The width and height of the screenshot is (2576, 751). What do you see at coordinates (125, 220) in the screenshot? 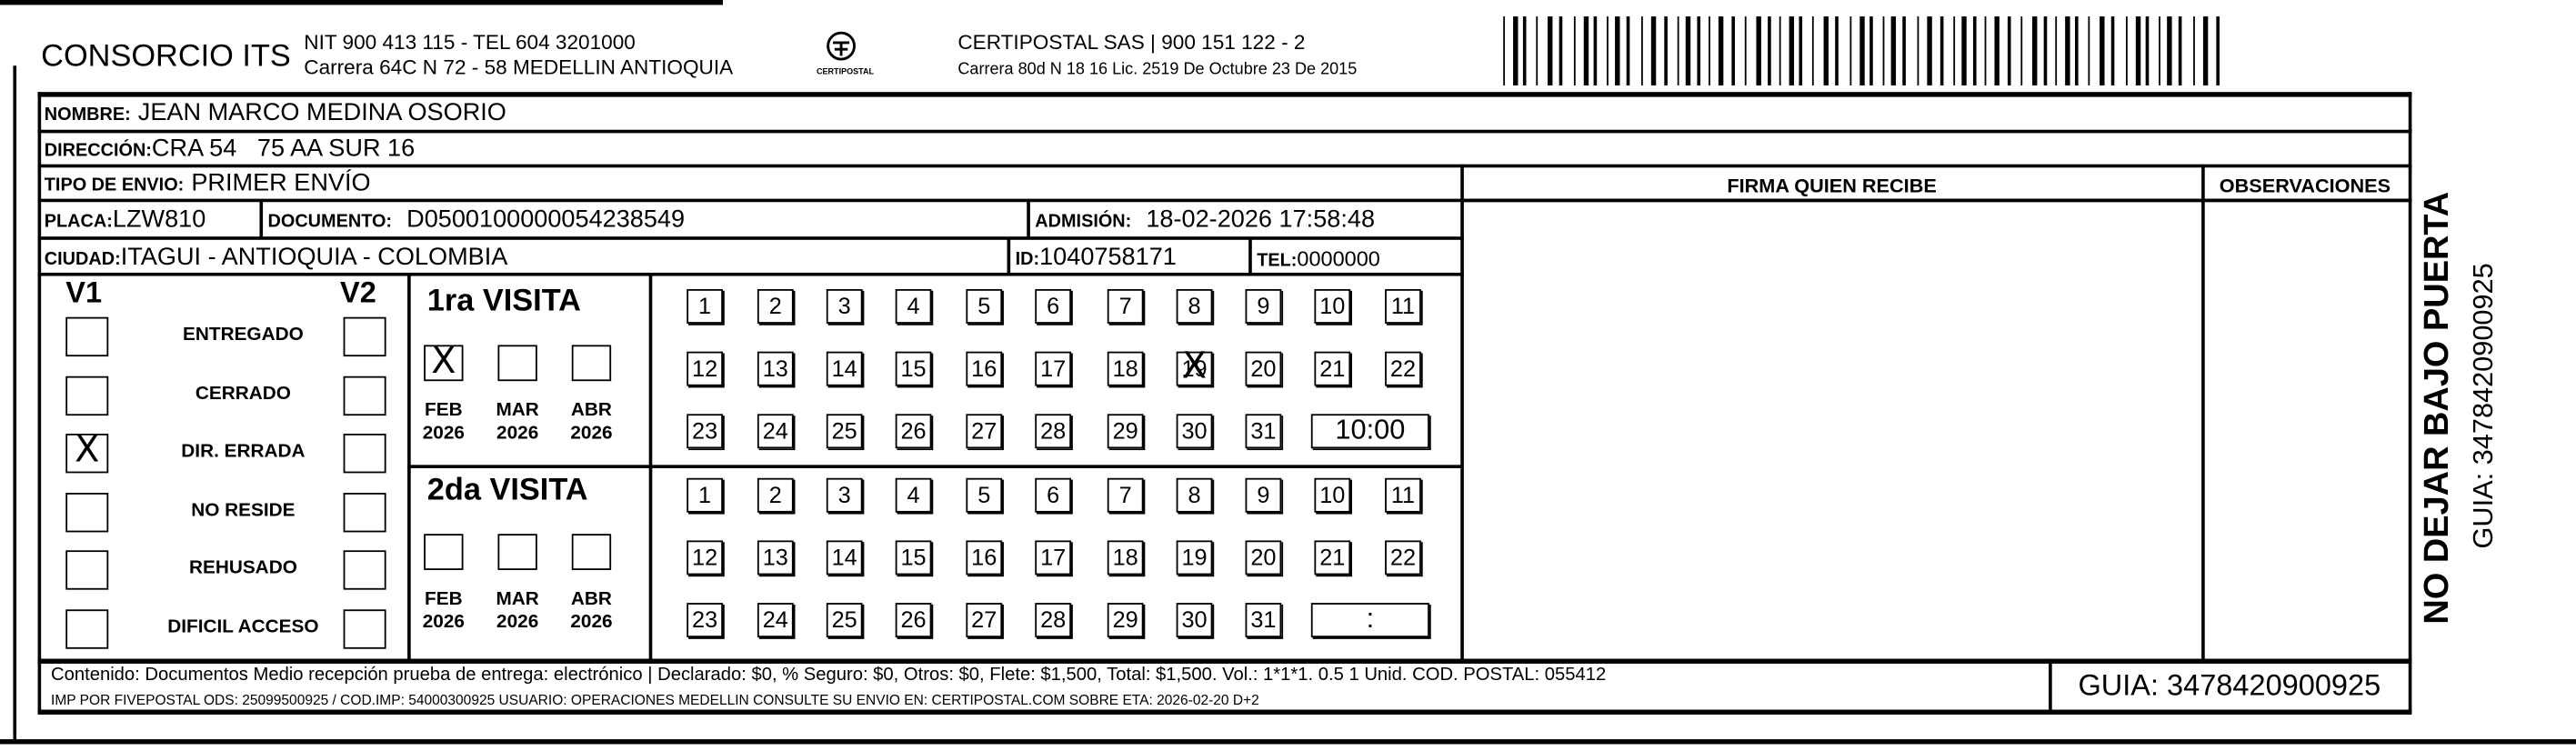
I see `placa-field: PLACA:LZW810` at bounding box center [125, 220].